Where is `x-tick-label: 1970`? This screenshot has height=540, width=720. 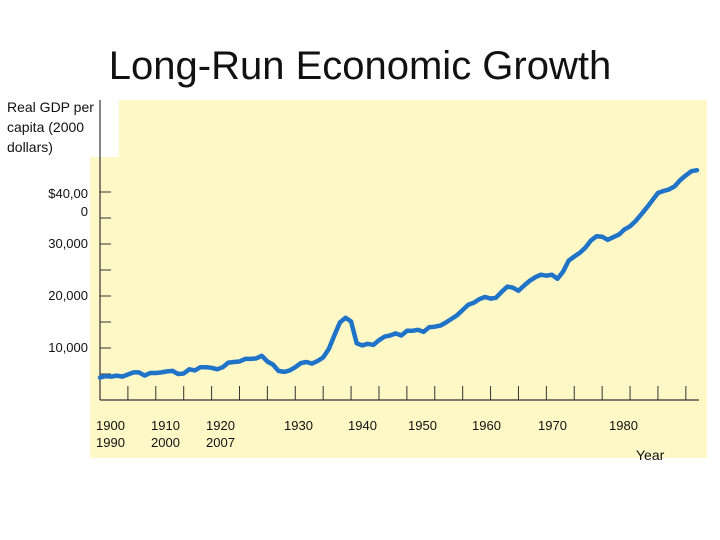
x-tick-label: 1970 is located at coordinates (552, 425).